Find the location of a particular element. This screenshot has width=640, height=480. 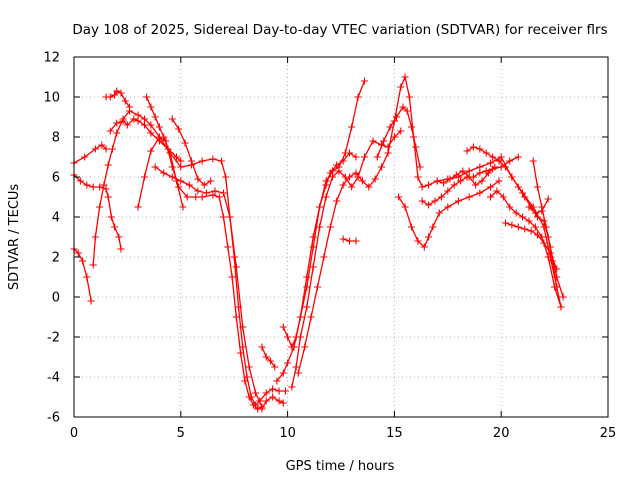

y-tick-label: 10 is located at coordinates (51, 98).